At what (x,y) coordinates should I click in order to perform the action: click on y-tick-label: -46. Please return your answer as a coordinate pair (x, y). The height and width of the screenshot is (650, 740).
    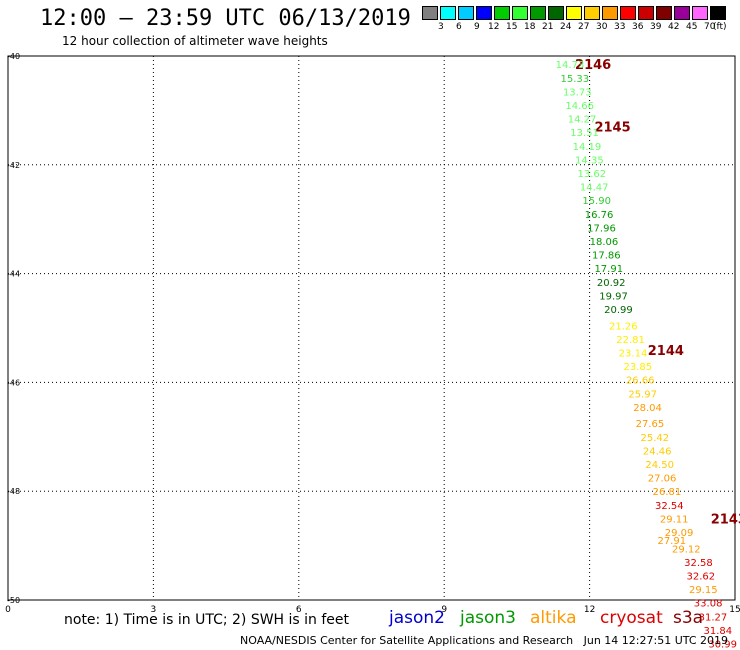
    Looking at the image, I should click on (13, 382).